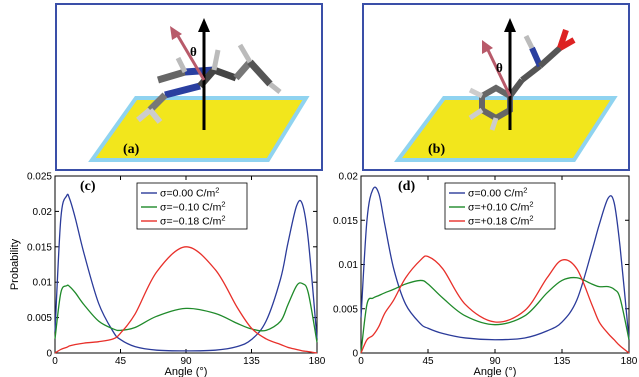 This screenshot has height=377, width=639. Describe the element at coordinates (406, 186) in the screenshot. I see `panel-label: (d)` at that location.